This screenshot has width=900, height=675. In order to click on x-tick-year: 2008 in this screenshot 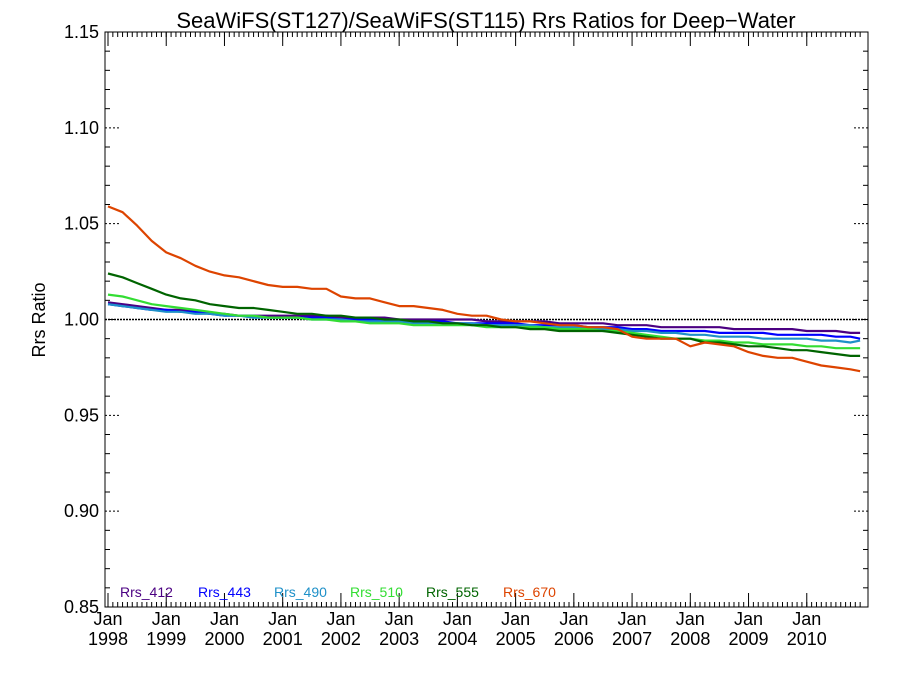, I will do `click(690, 639)`.